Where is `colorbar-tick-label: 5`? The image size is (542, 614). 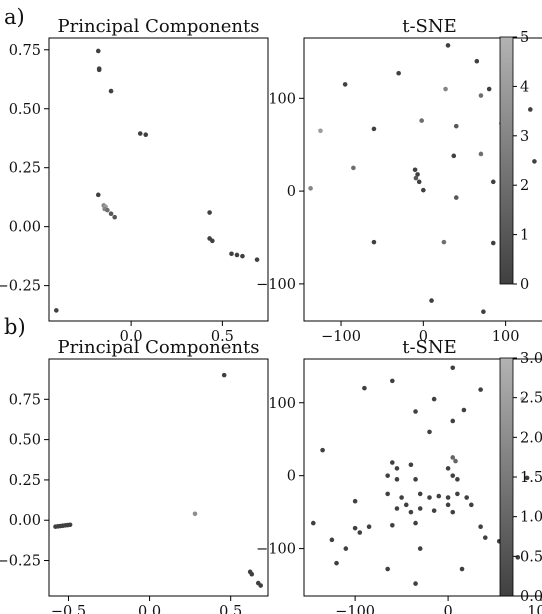
colorbar-tick-label: 5 is located at coordinates (524, 38).